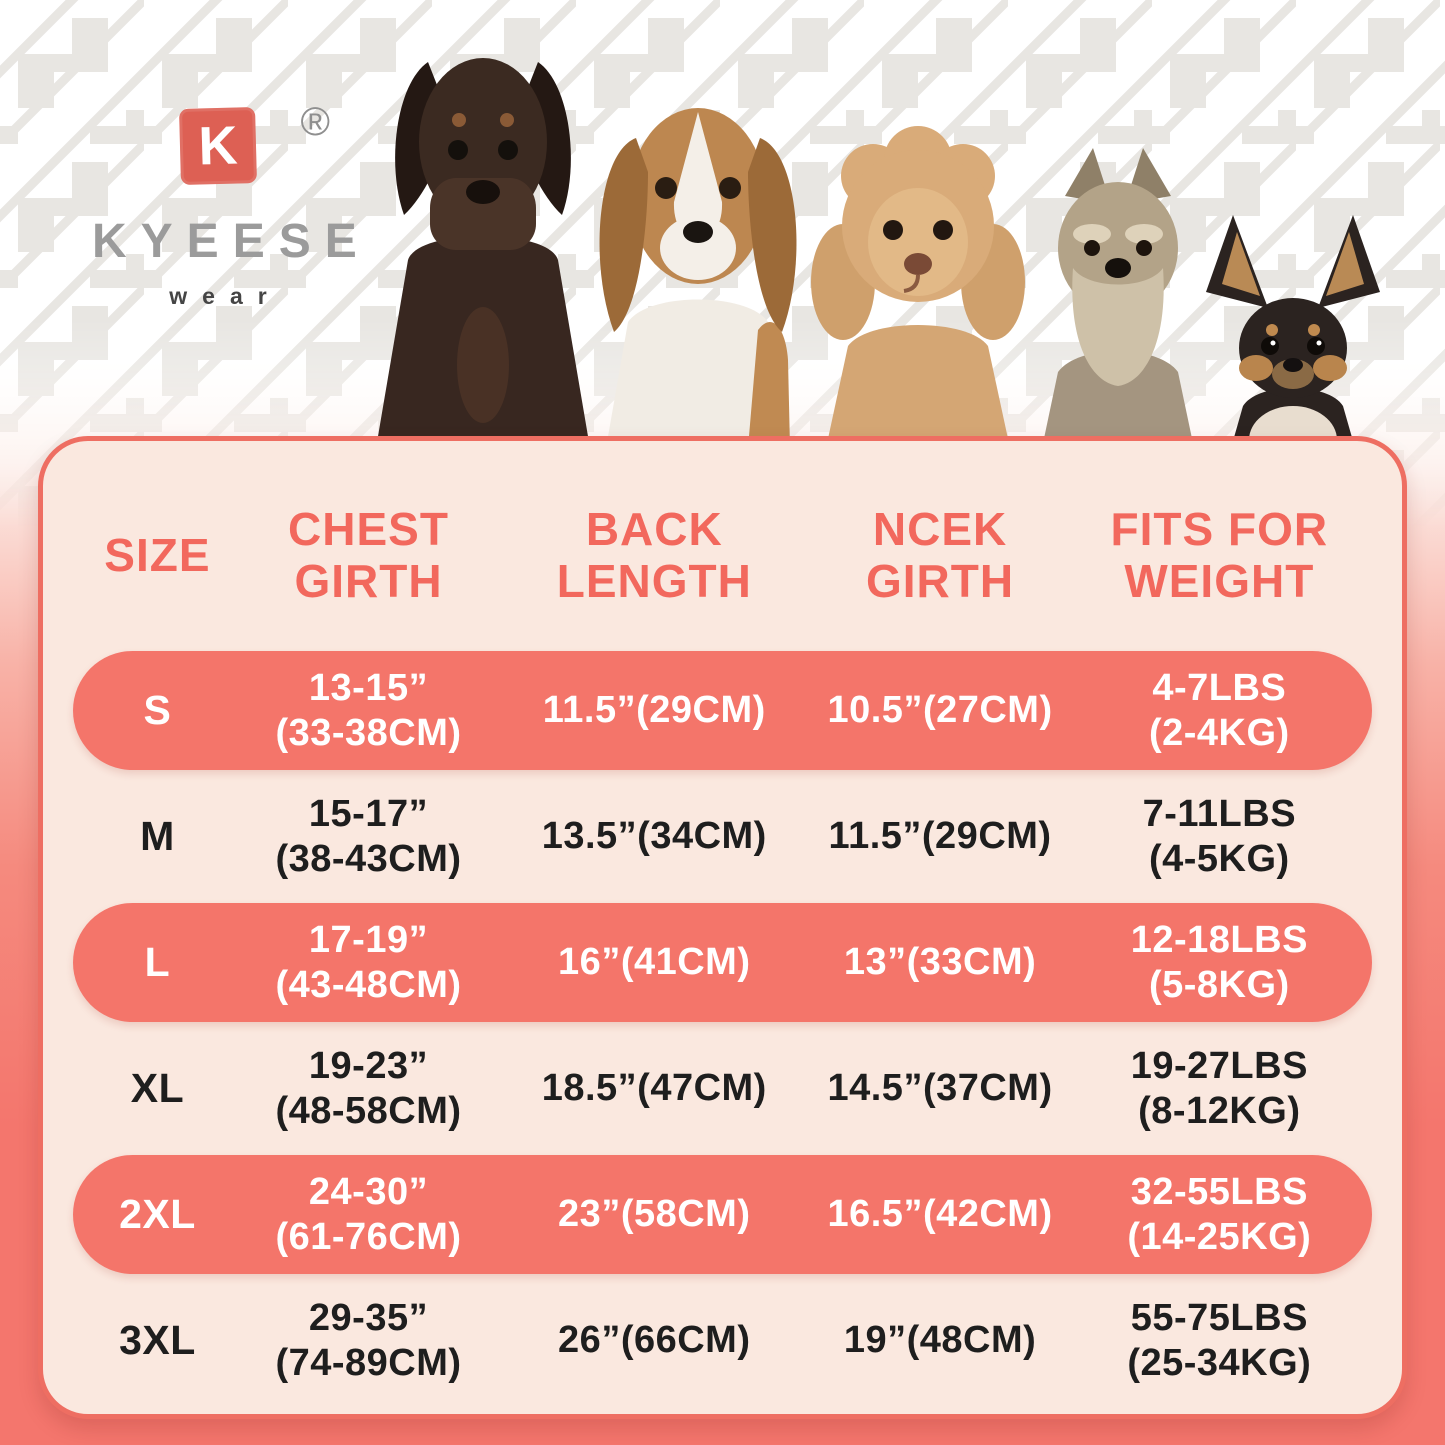 The width and height of the screenshot is (1445, 1445). What do you see at coordinates (157, 1214) in the screenshot?
I see `size-cell: 2XL` at bounding box center [157, 1214].